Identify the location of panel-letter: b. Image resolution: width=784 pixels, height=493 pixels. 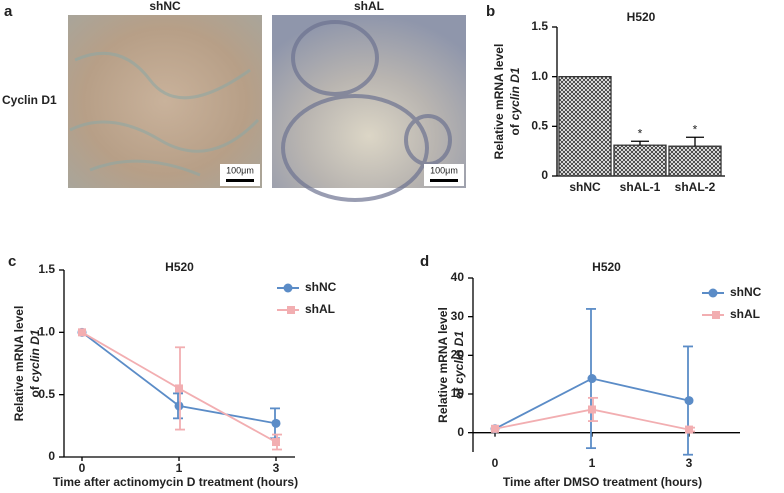
(490, 11).